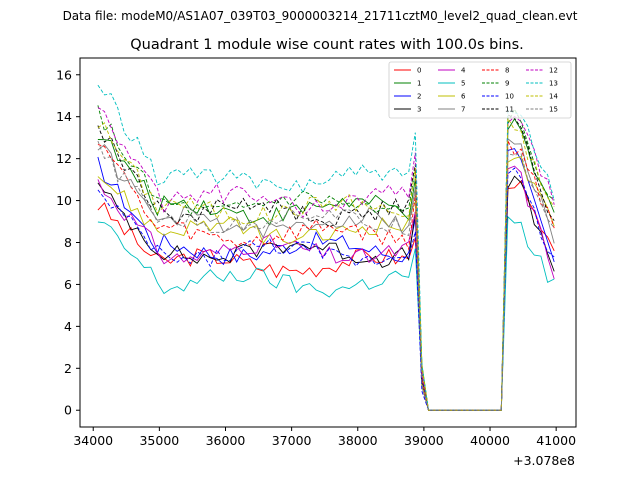 The height and width of the screenshot is (480, 640). I want to click on legend-label-7: 7, so click(463, 110).